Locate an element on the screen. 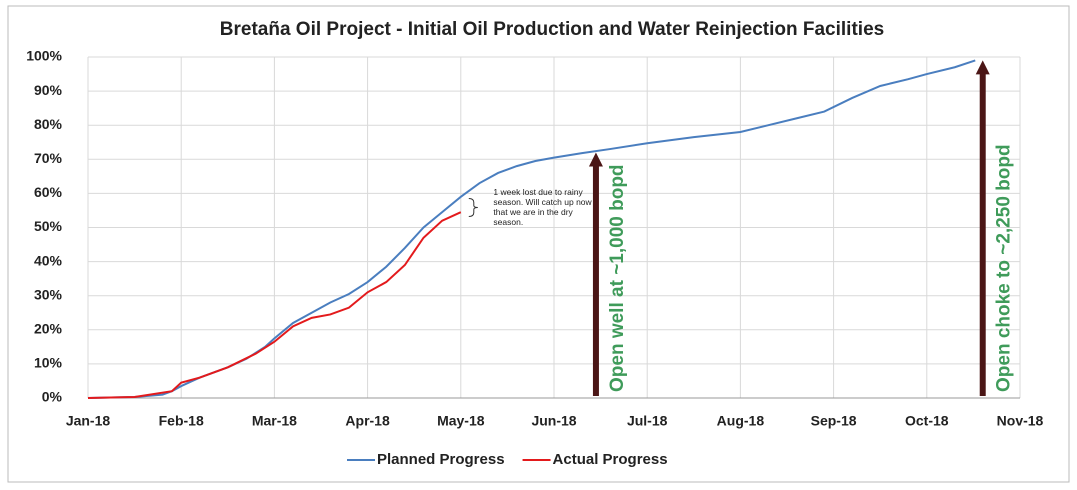 The width and height of the screenshot is (1077, 490). y-tick-label: 80% is located at coordinates (48, 124).